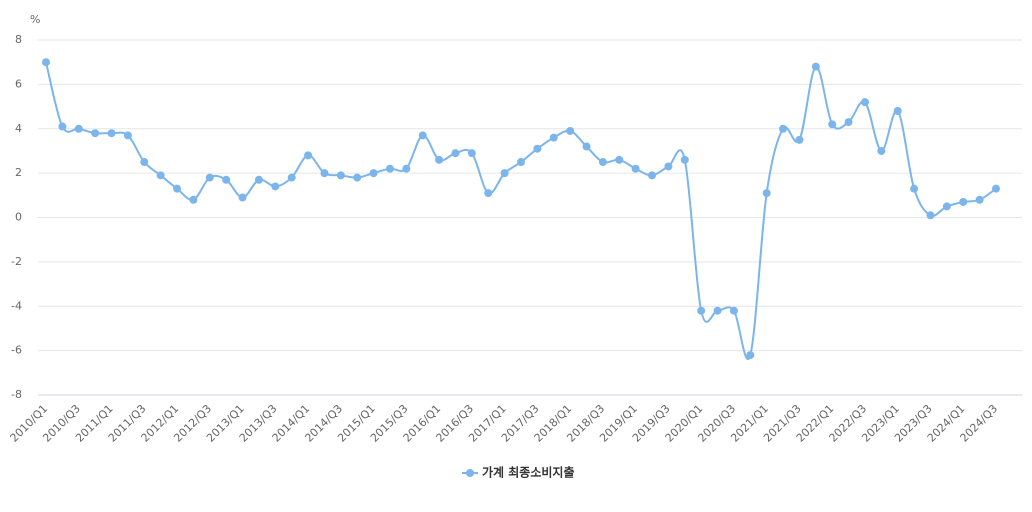  I want to click on y-unit: %, so click(35, 19).